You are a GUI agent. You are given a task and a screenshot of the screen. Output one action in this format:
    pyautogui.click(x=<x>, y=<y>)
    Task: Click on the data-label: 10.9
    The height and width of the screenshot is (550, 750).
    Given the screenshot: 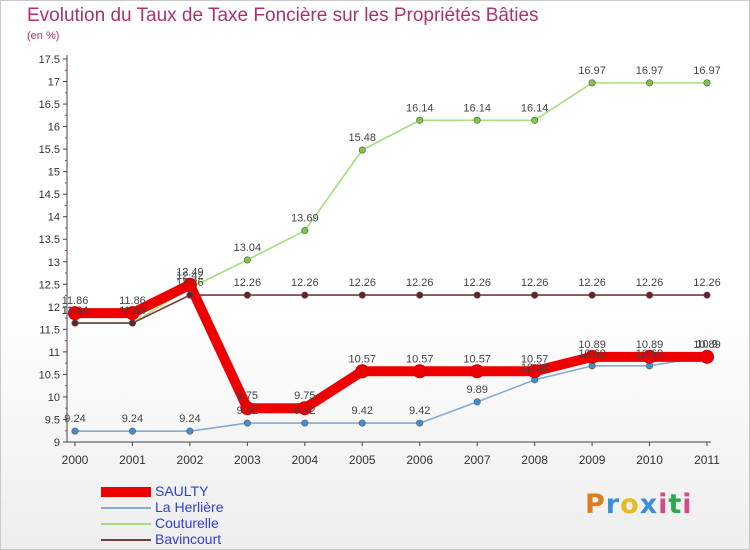 What is the action you would take?
    pyautogui.click(x=706, y=344)
    